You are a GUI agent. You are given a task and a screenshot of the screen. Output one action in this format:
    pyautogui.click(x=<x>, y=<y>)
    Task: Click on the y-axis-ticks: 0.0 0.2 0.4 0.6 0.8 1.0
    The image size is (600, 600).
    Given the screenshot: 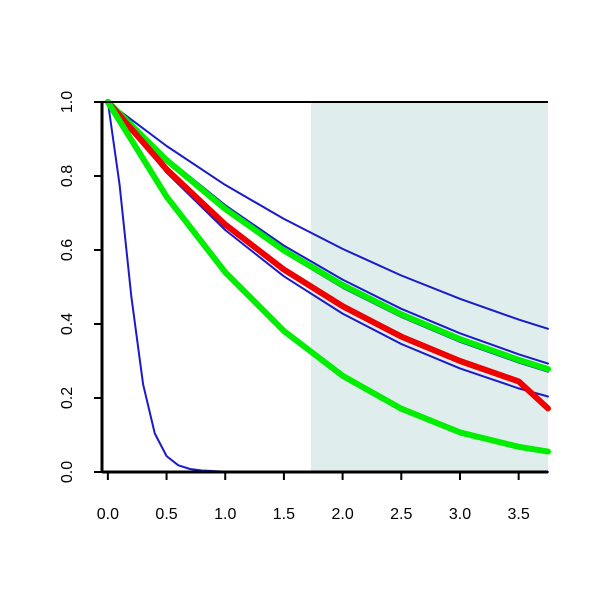 What is the action you would take?
    pyautogui.click(x=80, y=287)
    